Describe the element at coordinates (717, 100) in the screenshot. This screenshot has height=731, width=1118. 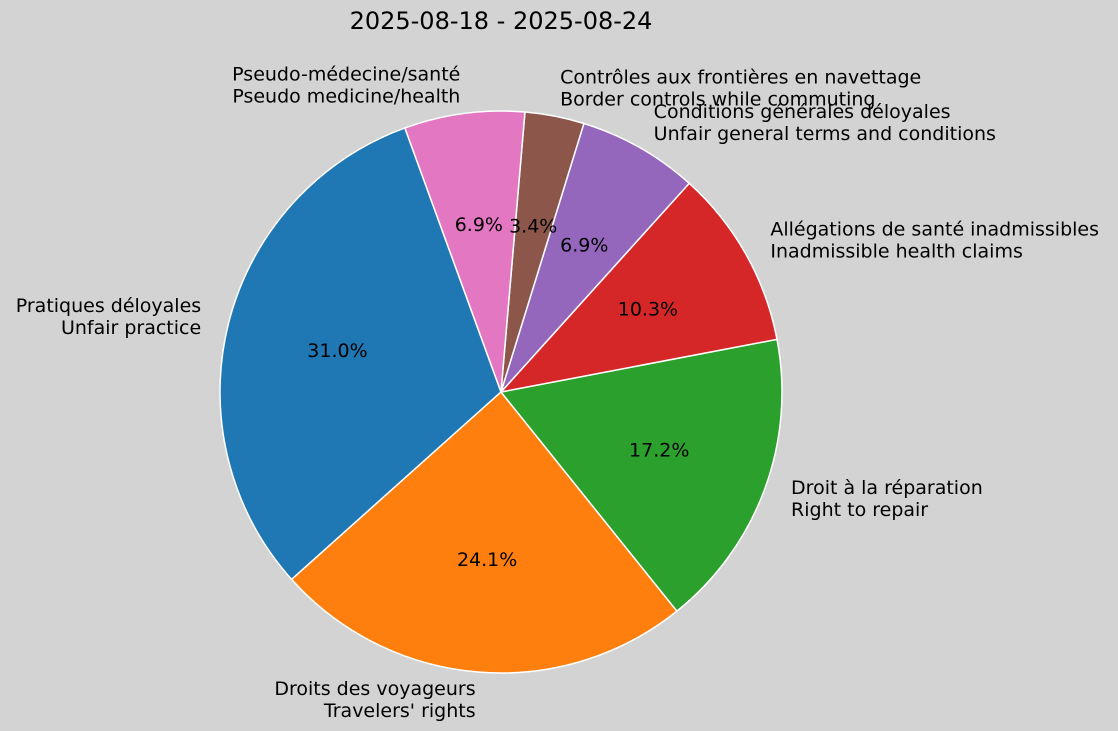
I see `slice-label-en-5: Border controls while commuting` at that location.